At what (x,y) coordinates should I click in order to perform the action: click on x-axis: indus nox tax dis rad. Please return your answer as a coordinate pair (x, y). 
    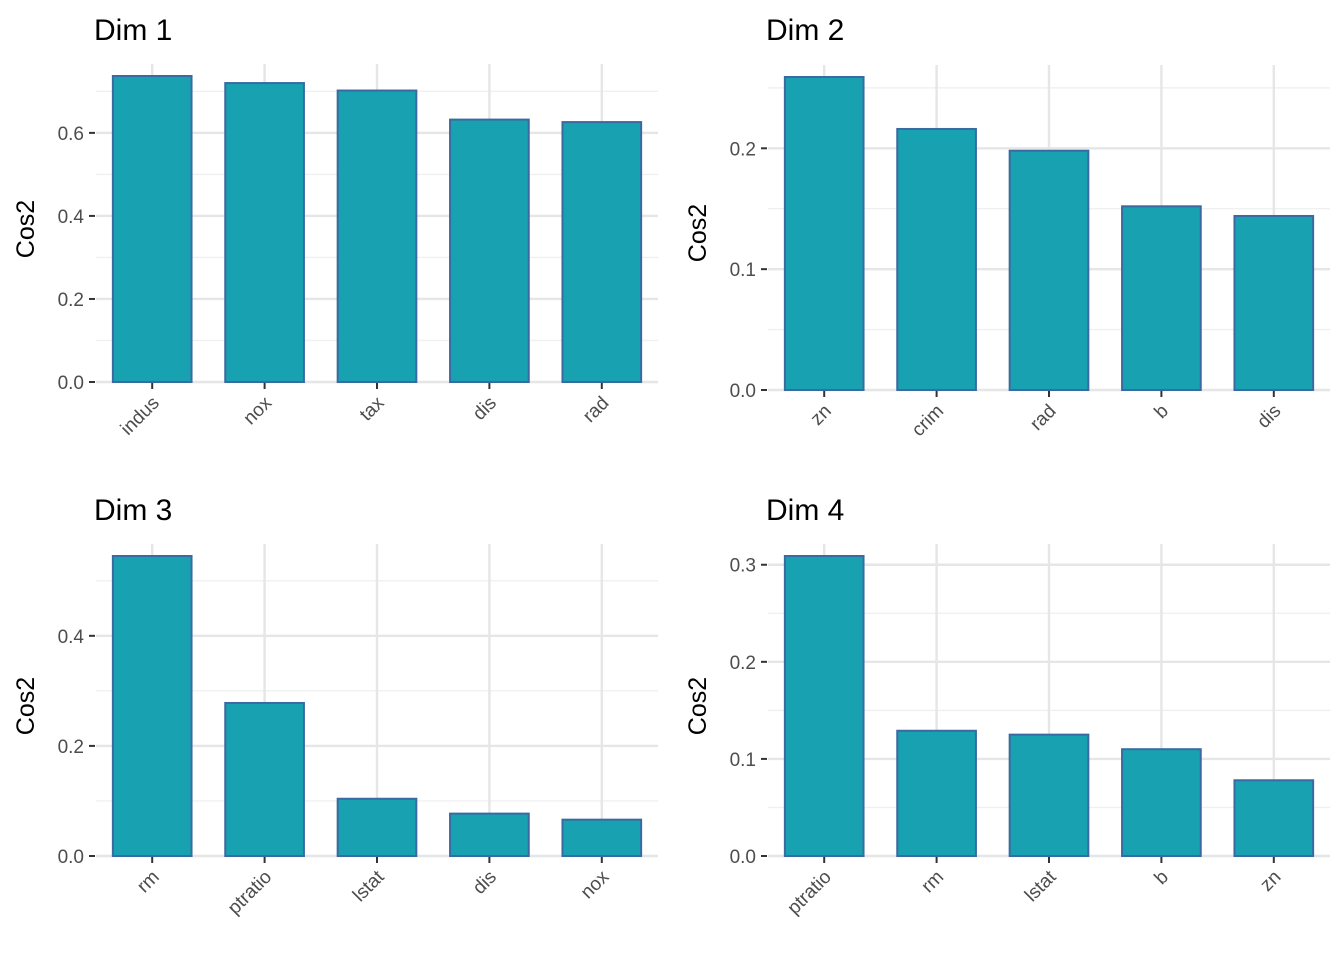
    Looking at the image, I should click on (365, 411).